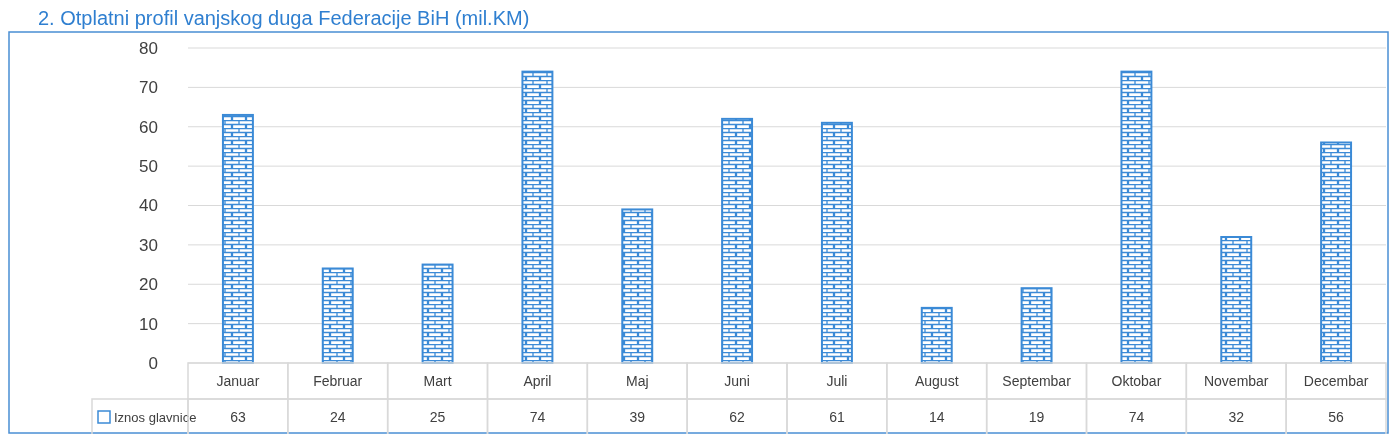 The height and width of the screenshot is (434, 1397). Describe the element at coordinates (437, 416) in the screenshot. I see `data-label: 25` at that location.